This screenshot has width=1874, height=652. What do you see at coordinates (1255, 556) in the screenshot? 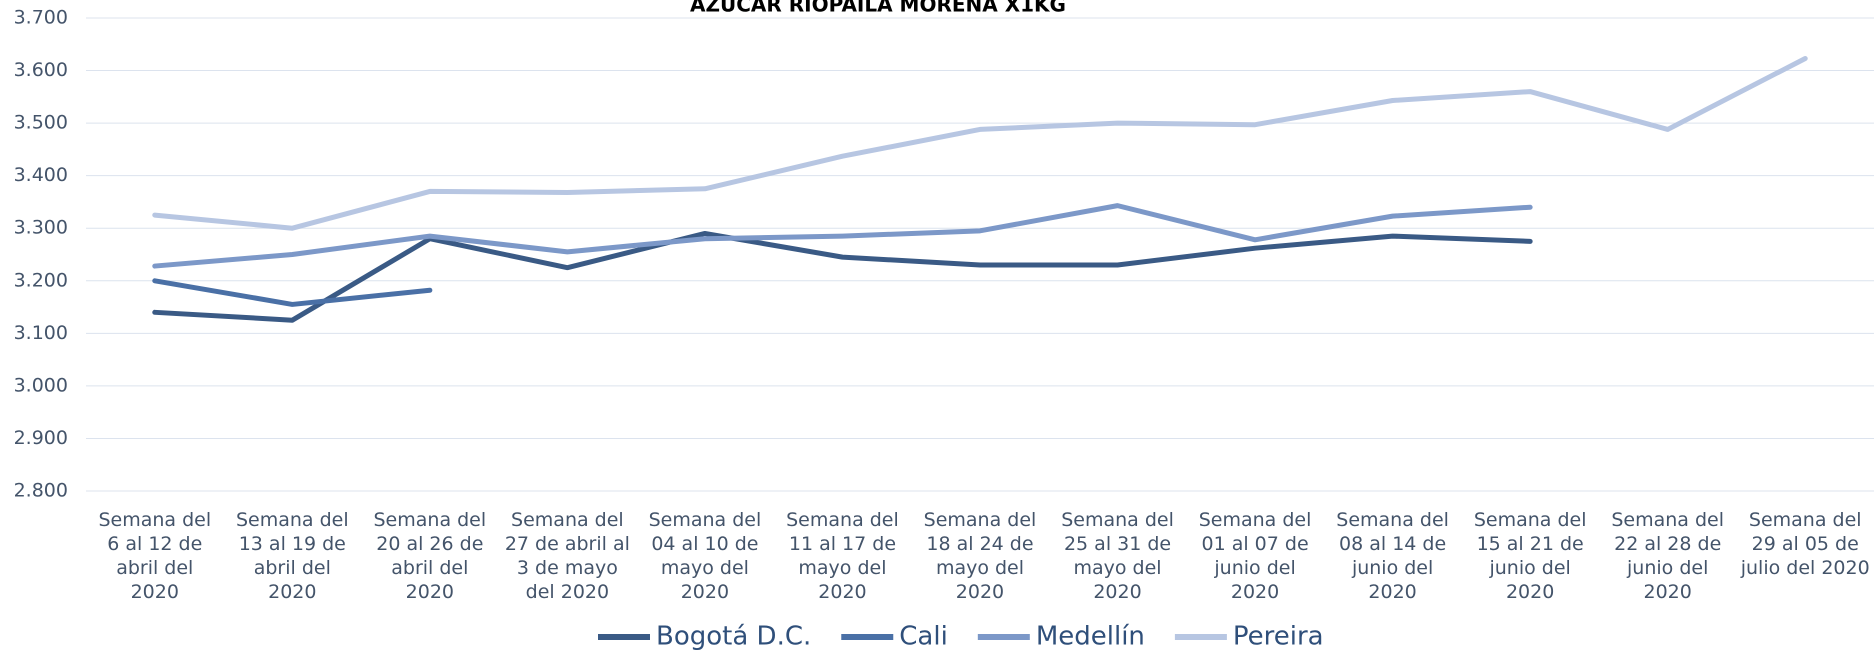
I see `x-tick-label: Semana del 01 al 07 de junio del 2020` at bounding box center [1255, 556].